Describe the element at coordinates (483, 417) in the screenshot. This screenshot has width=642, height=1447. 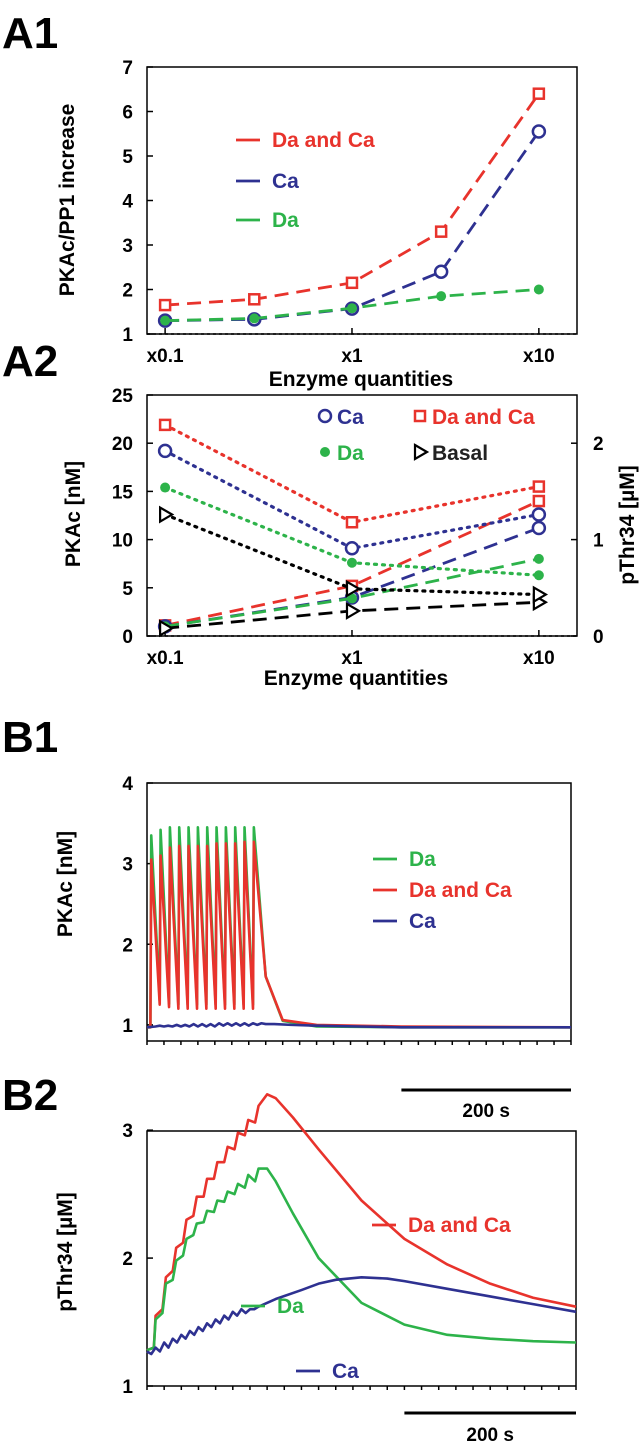
I see `legend-label-a2: Da and Ca` at that location.